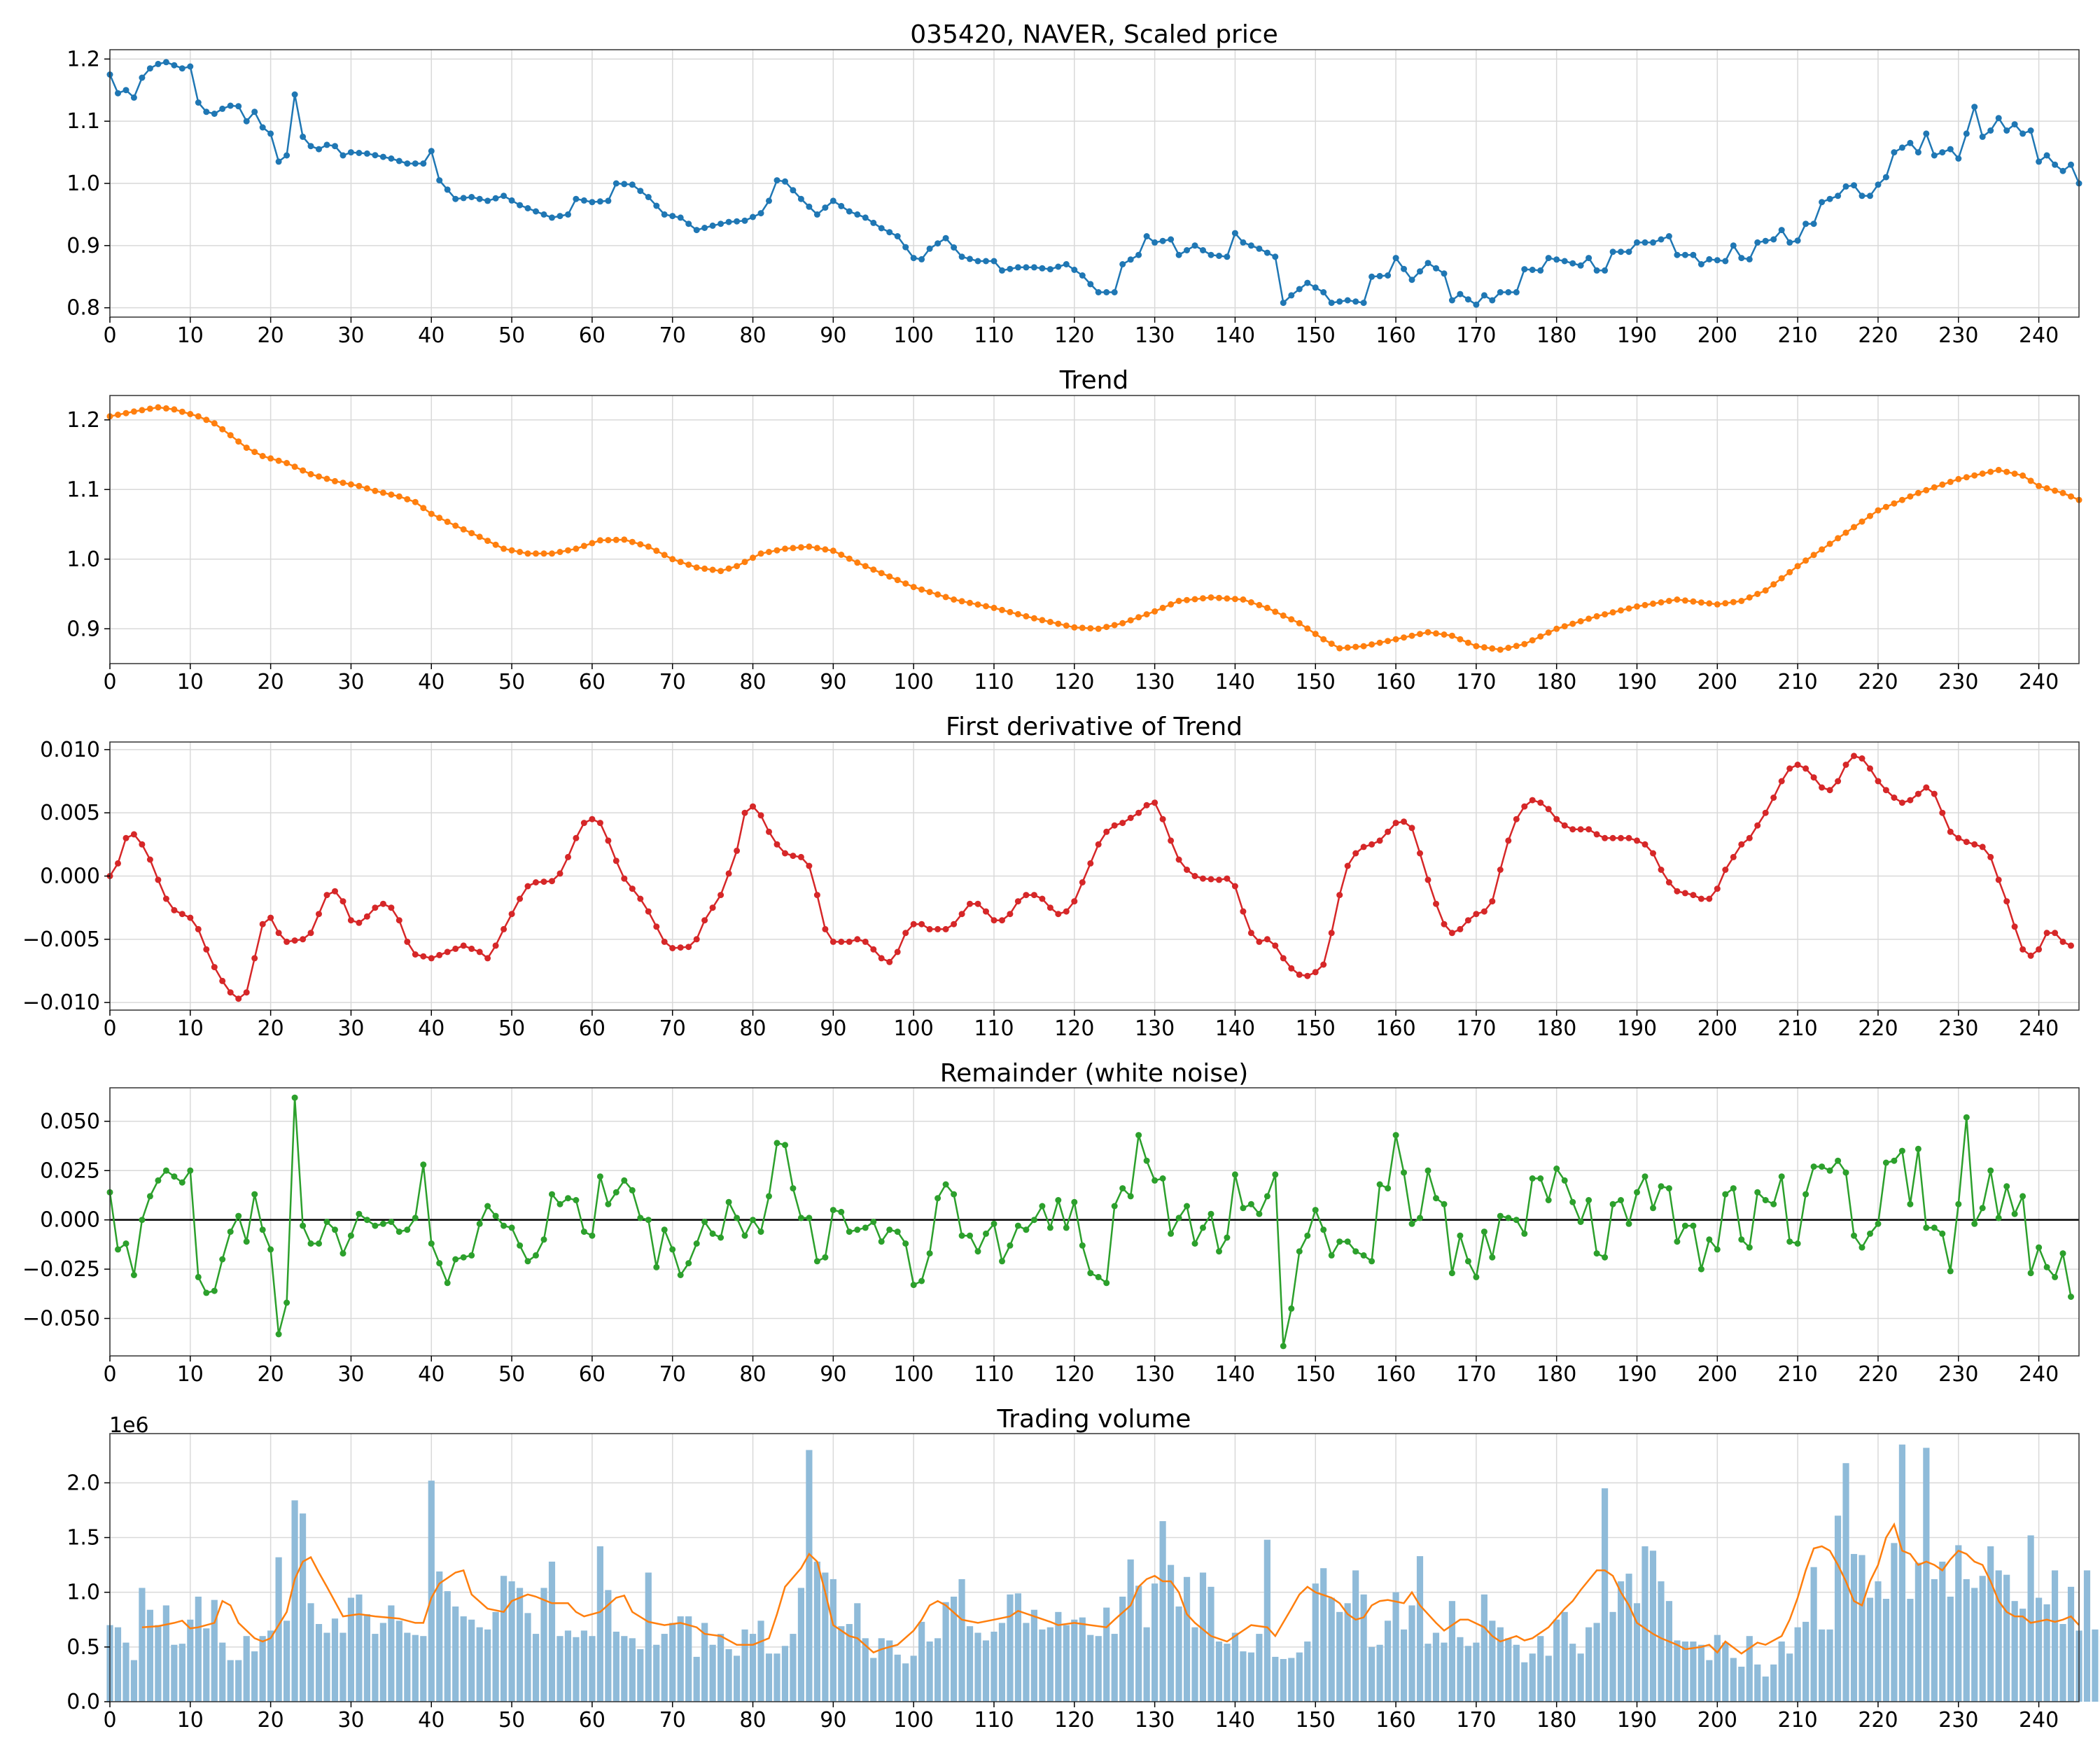 This screenshot has width=2100, height=1750. Describe the element at coordinates (994, 1028) in the screenshot. I see `x-tick-label: 110` at that location.